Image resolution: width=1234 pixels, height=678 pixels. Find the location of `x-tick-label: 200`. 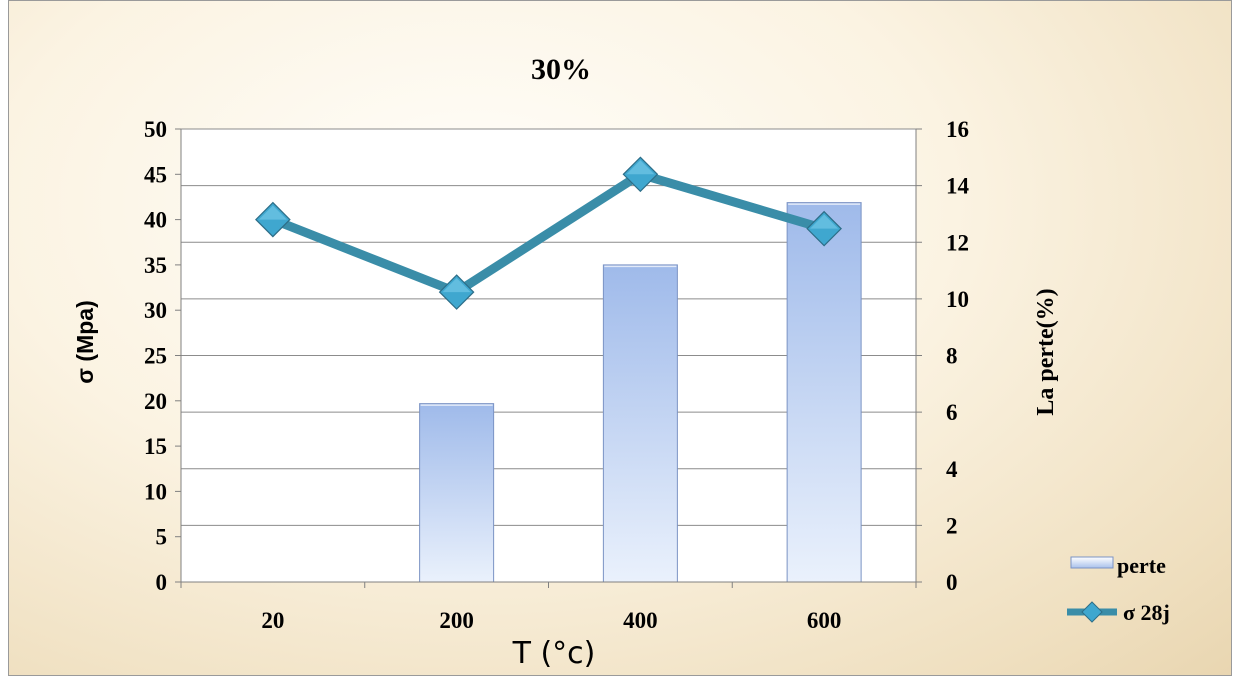

x-tick-label: 200 is located at coordinates (456, 620).